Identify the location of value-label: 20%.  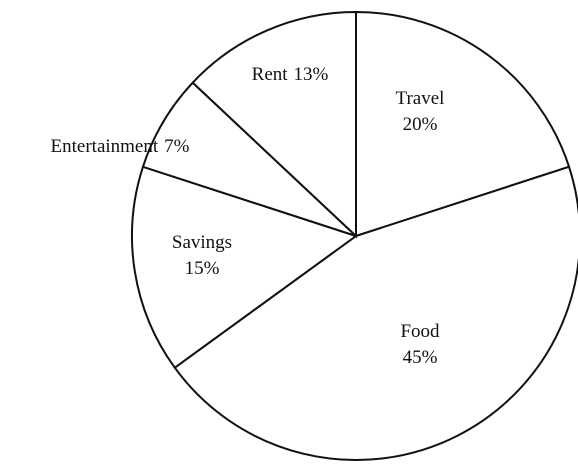
(420, 124).